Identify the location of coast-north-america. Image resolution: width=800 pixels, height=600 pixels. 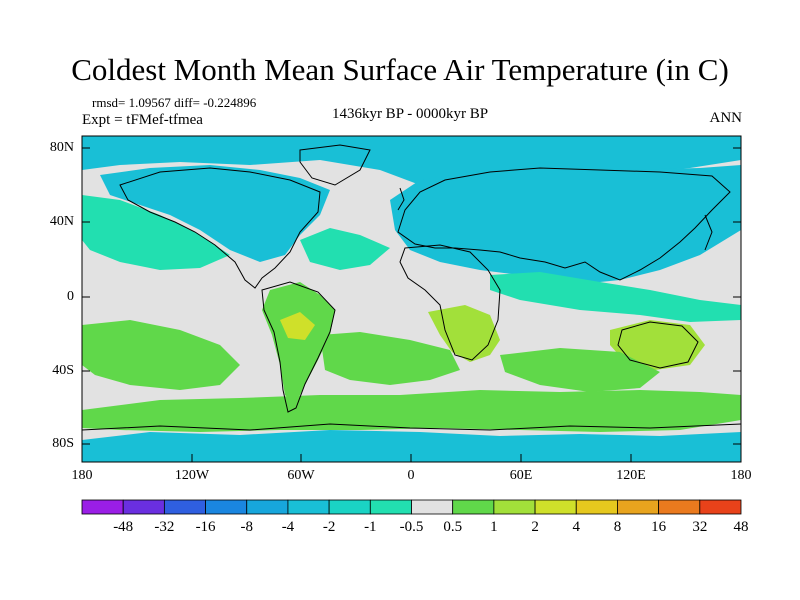
(220, 228).